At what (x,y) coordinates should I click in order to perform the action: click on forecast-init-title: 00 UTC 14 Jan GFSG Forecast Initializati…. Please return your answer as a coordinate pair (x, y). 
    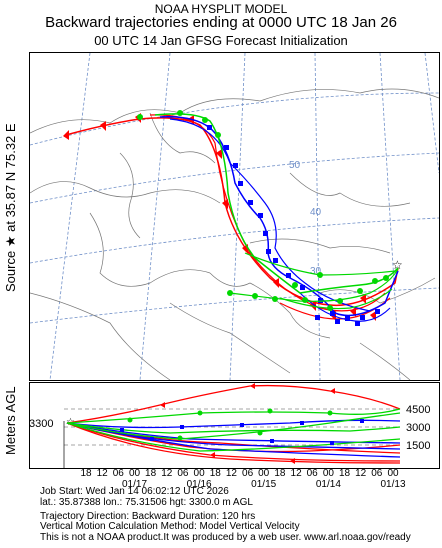
    Looking at the image, I should click on (221, 40).